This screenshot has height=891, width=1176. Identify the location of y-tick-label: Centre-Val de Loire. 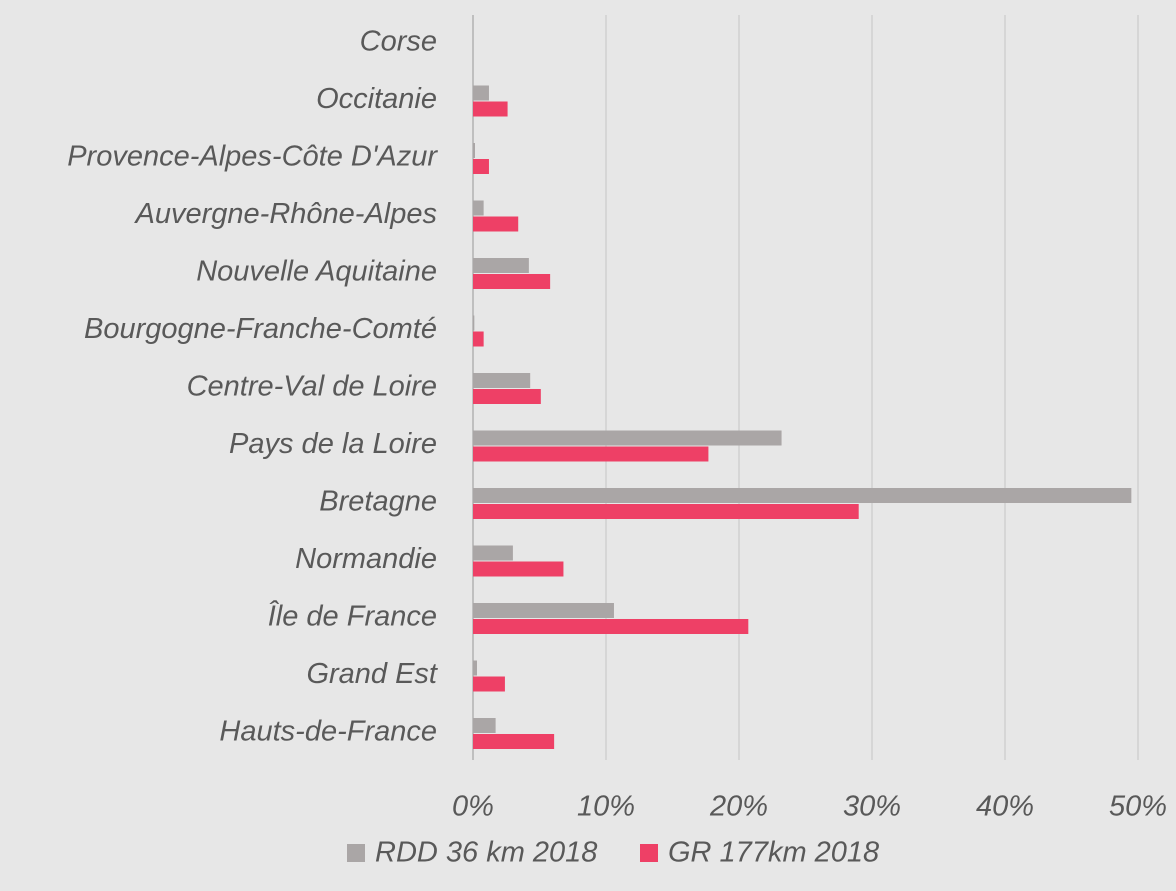
(312, 387).